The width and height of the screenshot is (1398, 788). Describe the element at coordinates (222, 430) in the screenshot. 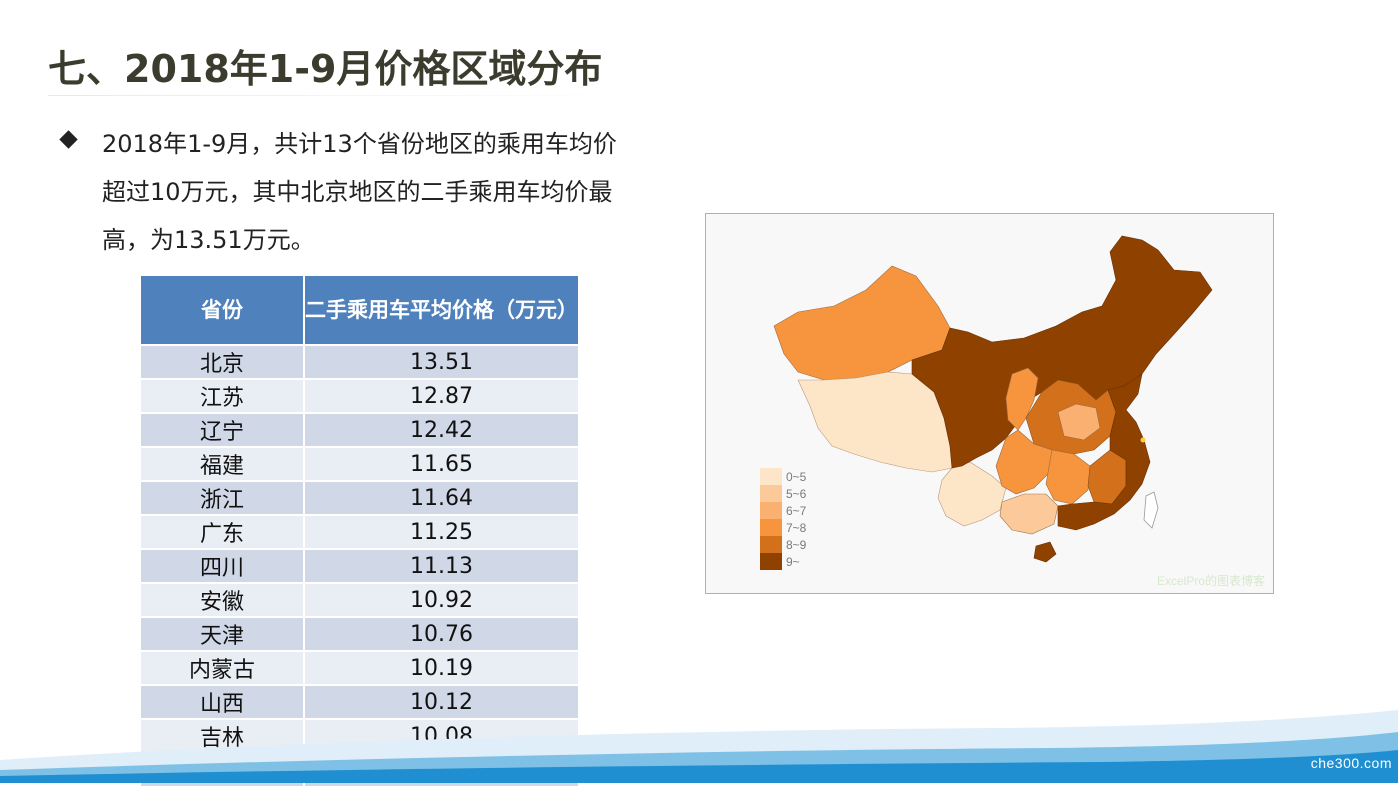

I see `cell-province: 辽宁` at that location.